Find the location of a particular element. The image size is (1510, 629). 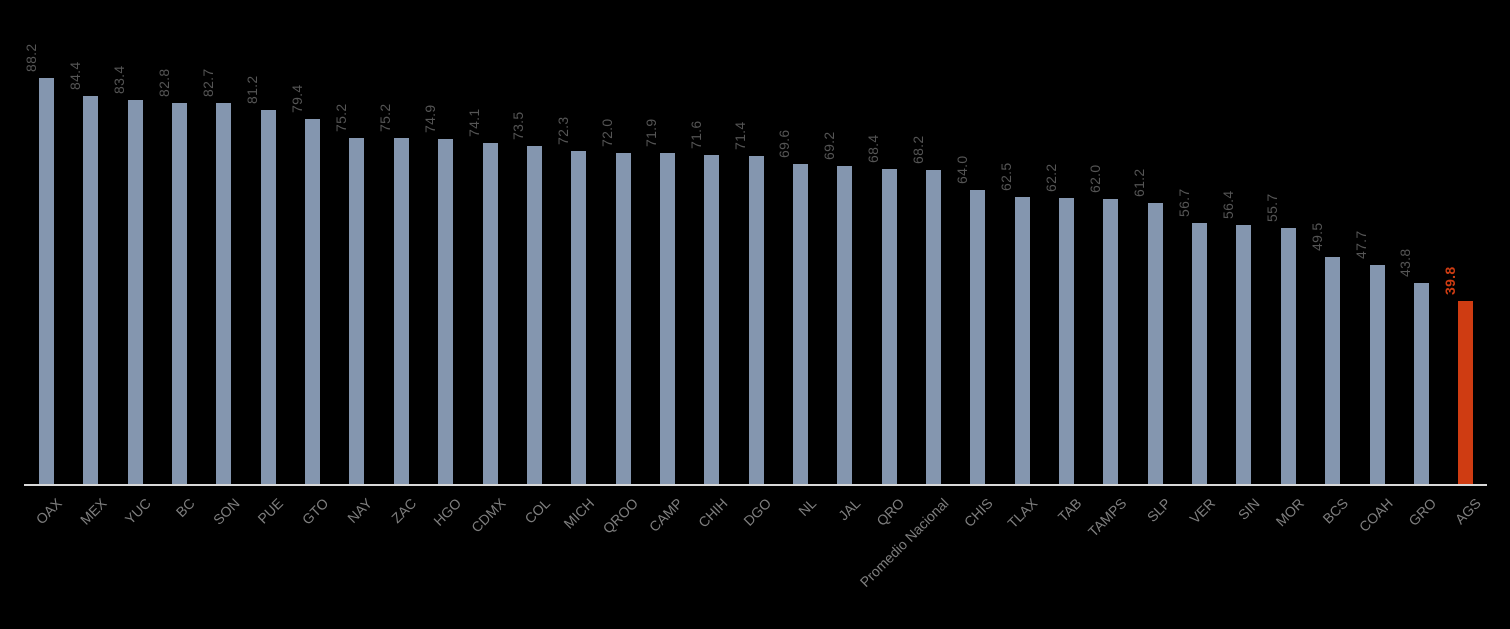

x-axis-label-CDMX: CDMX is located at coordinates (488, 515).